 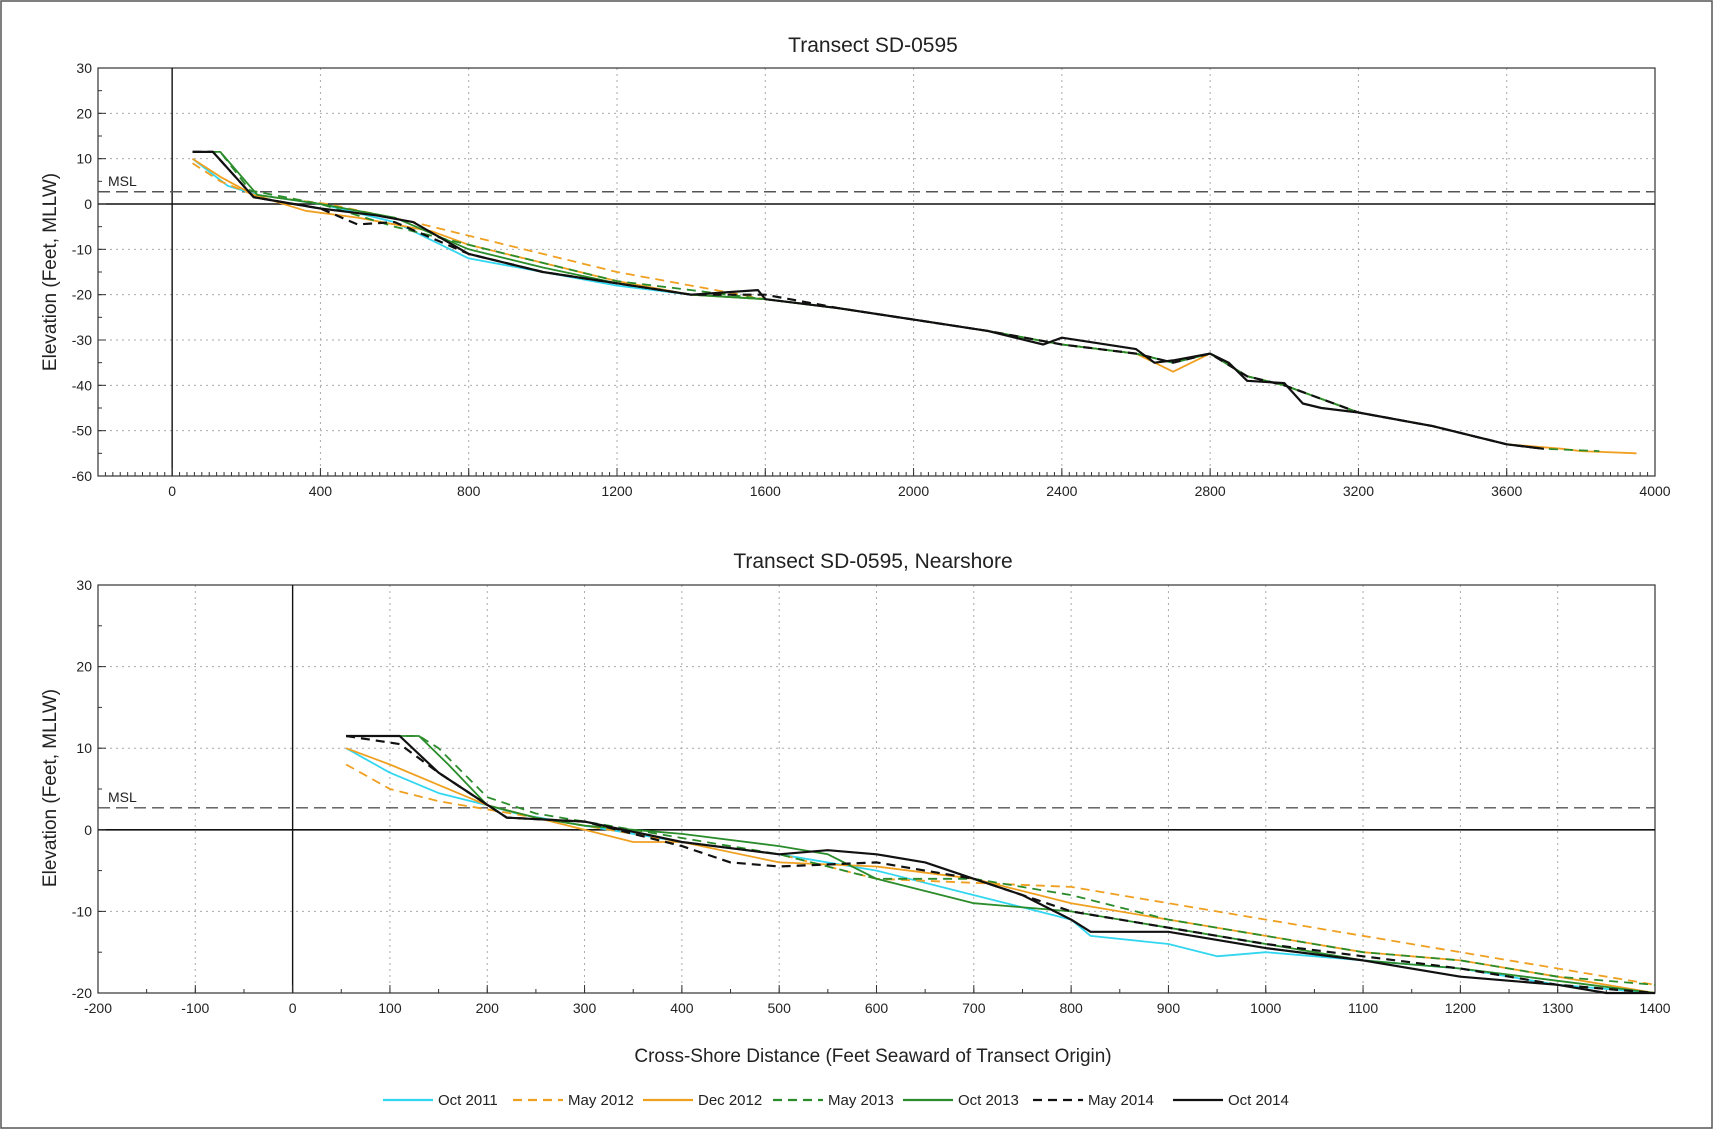 I want to click on legend-label-may-2012: May 2012, so click(x=601, y=1100).